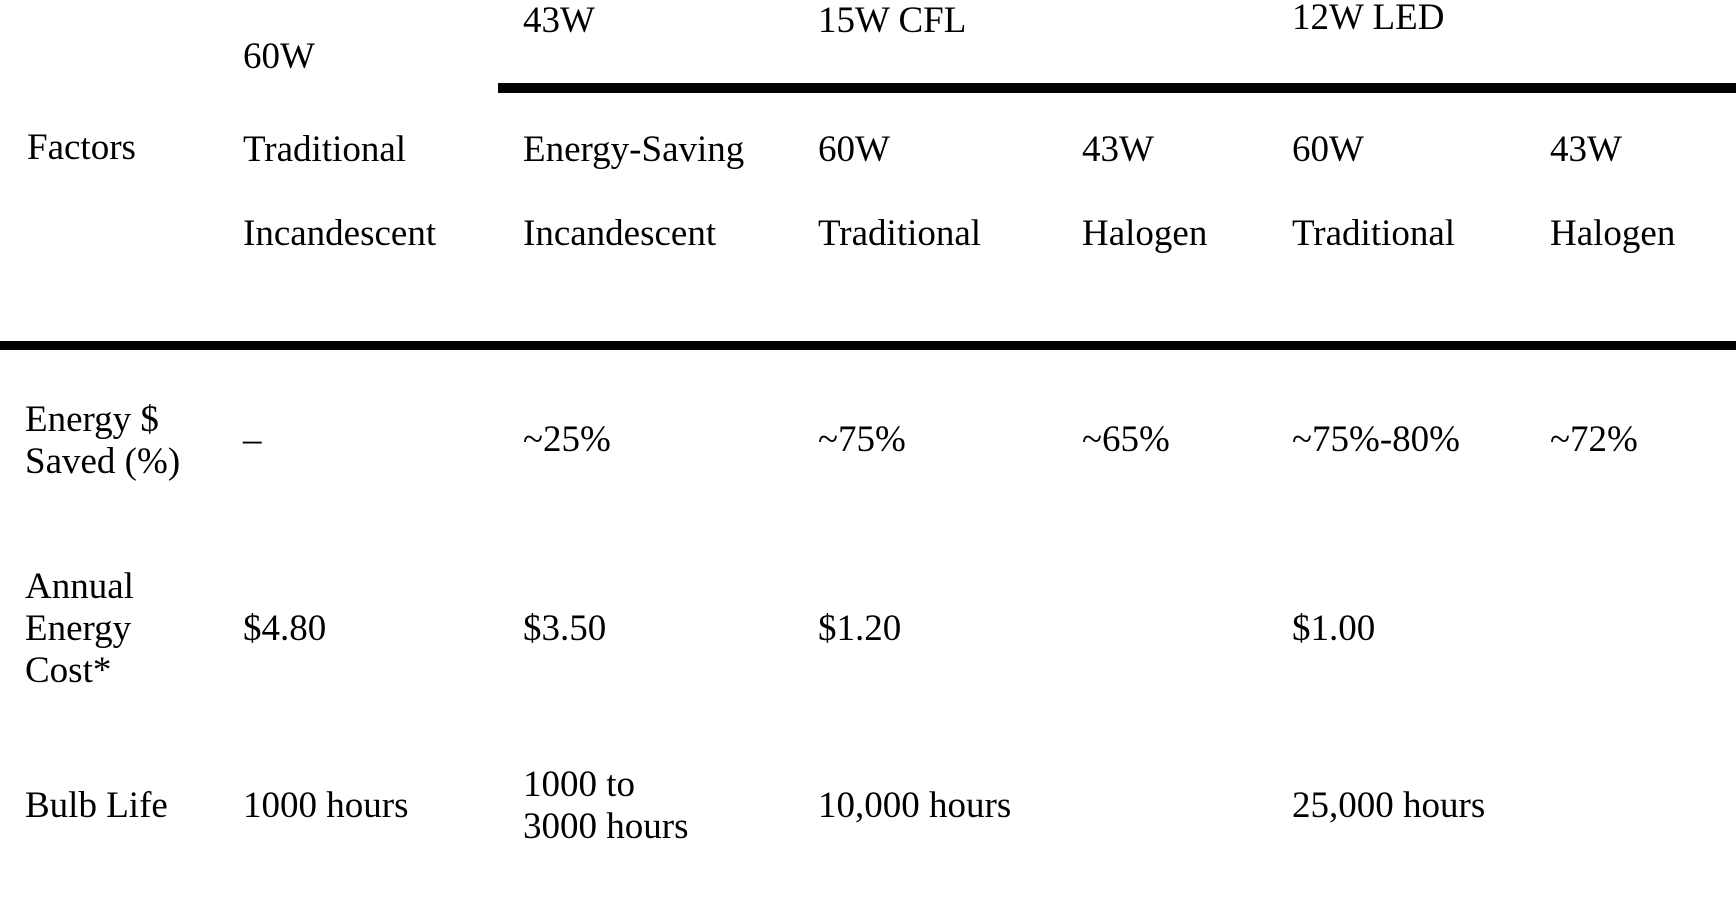  I want to click on cell-bulb-life-incandescent-60w: 1000 hours, so click(326, 805).